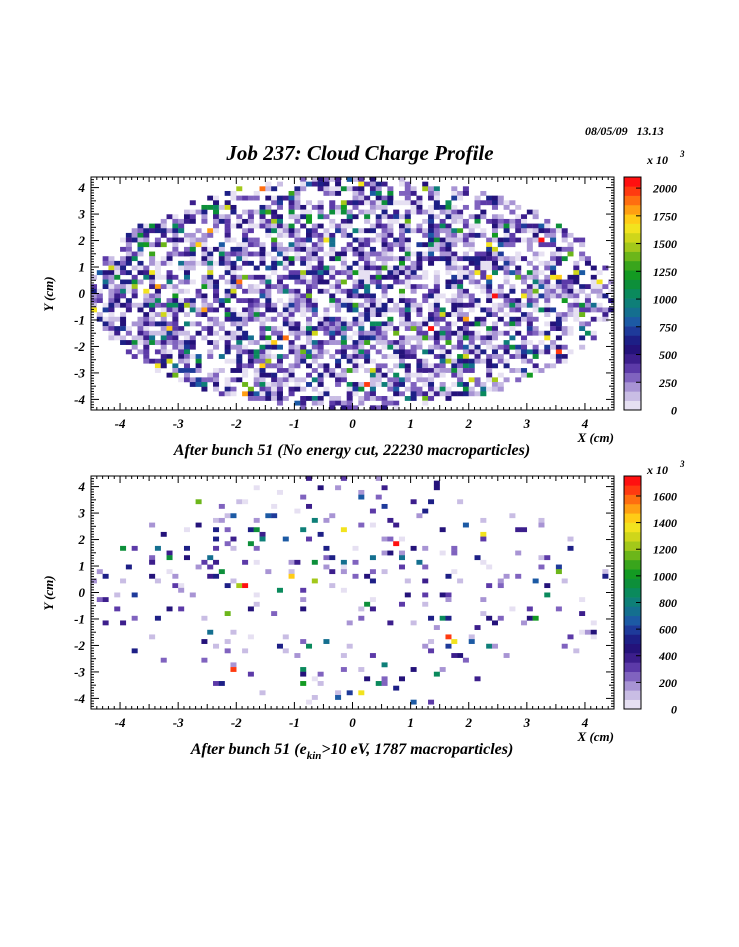  I want to click on x-tick-label: 3, so click(527, 423).